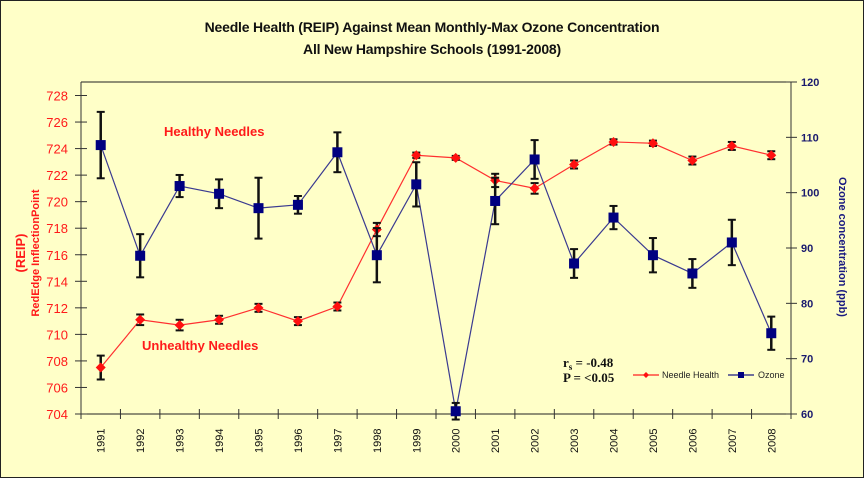  What do you see at coordinates (57, 122) in the screenshot?
I see `left-tick-label: 726` at bounding box center [57, 122].